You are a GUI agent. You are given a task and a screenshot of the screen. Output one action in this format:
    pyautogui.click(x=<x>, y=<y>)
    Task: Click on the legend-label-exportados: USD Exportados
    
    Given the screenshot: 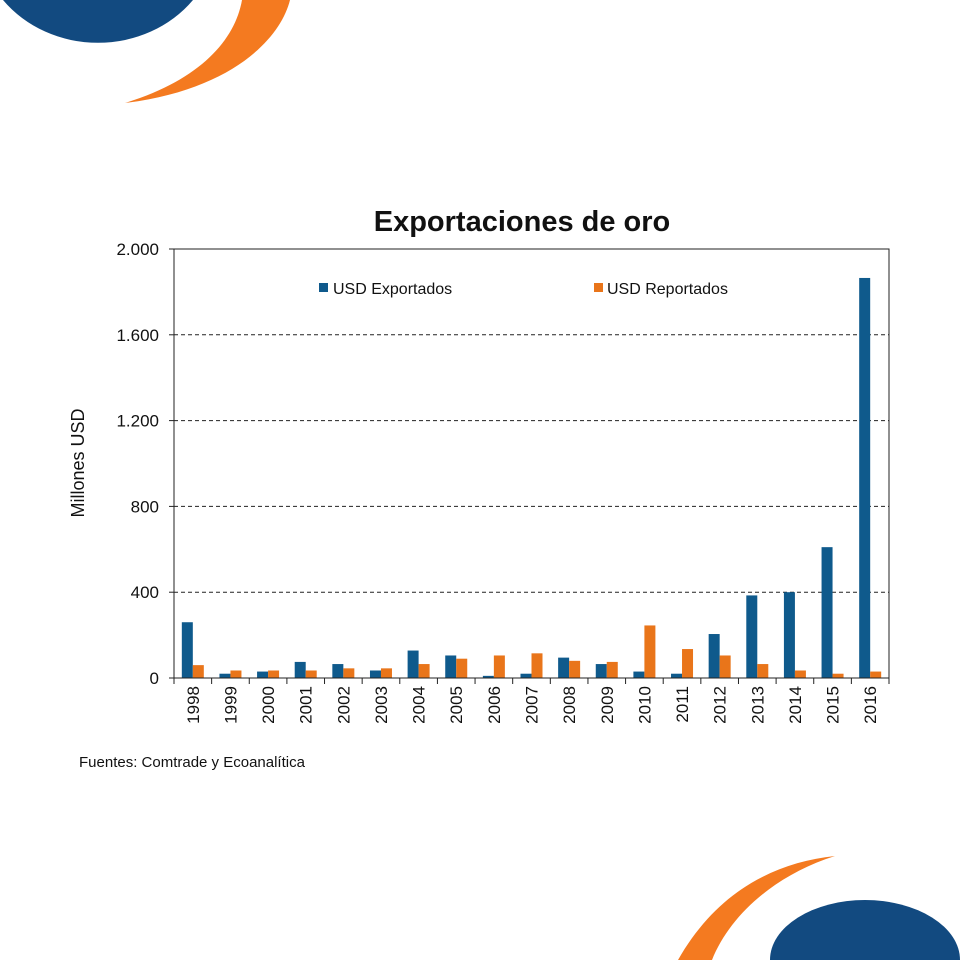 What is the action you would take?
    pyautogui.click(x=392, y=289)
    